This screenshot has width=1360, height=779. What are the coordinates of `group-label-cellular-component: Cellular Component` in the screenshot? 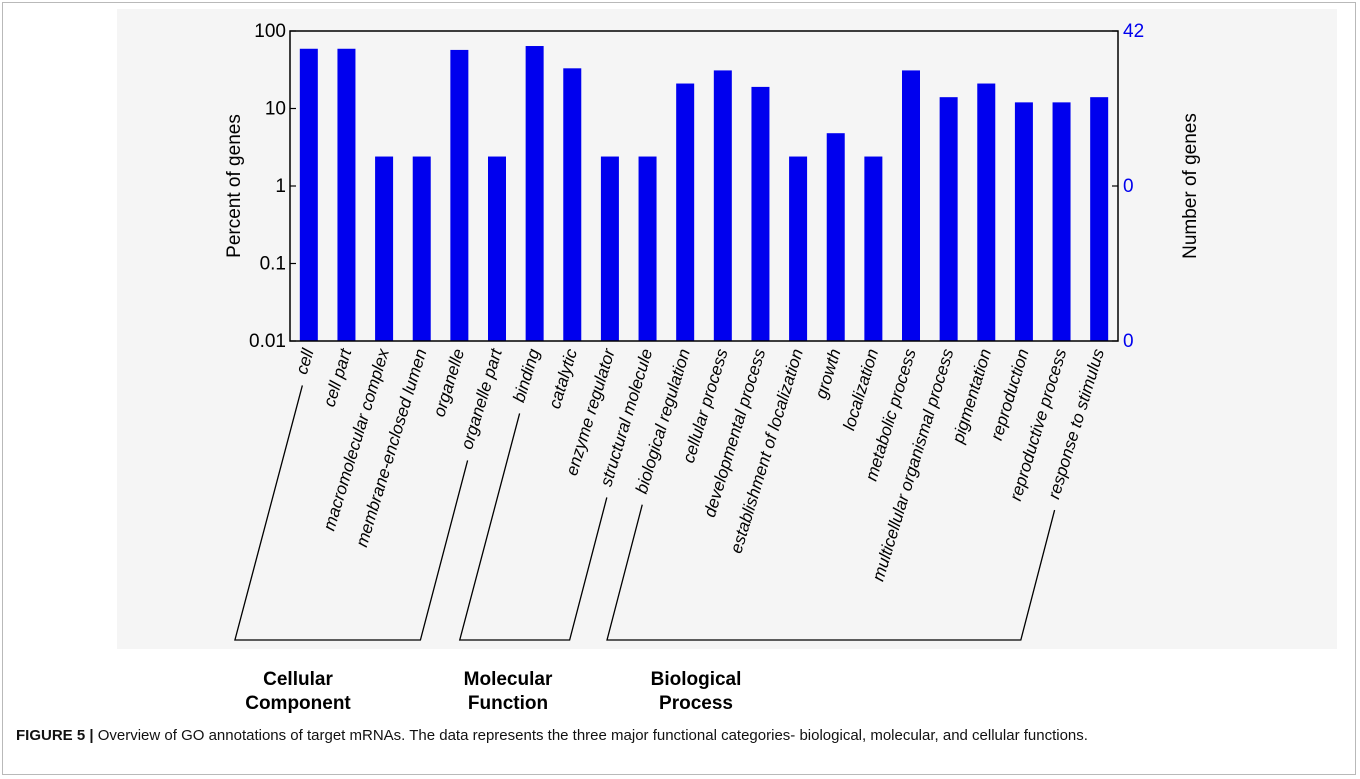 It's located at (298, 691).